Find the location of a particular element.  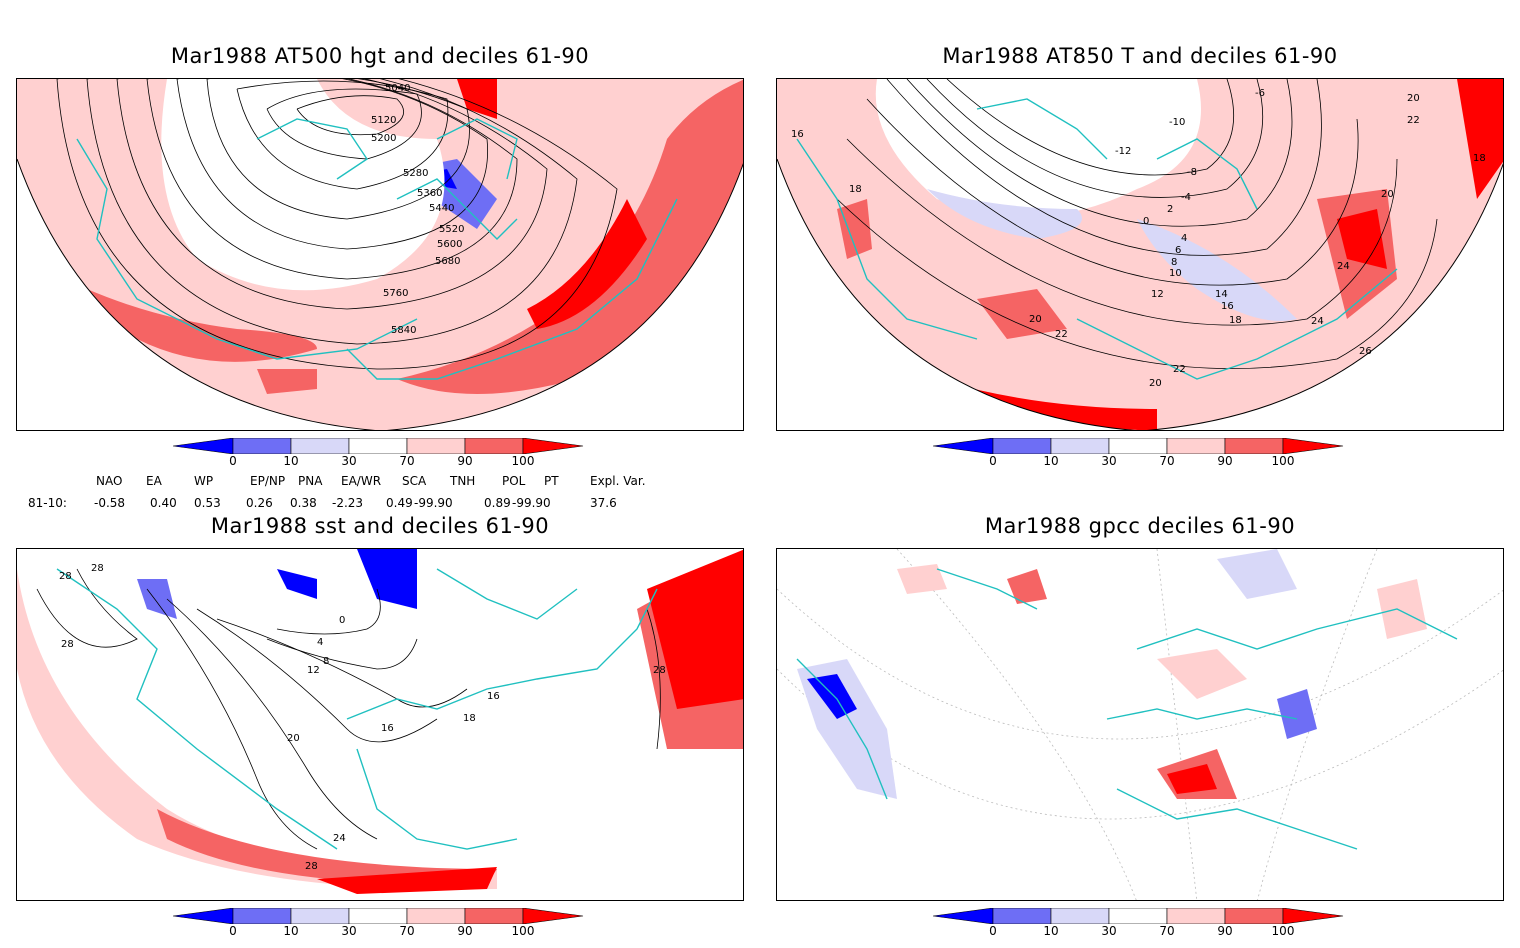

contour-label: 5520 is located at coordinates (451, 229).